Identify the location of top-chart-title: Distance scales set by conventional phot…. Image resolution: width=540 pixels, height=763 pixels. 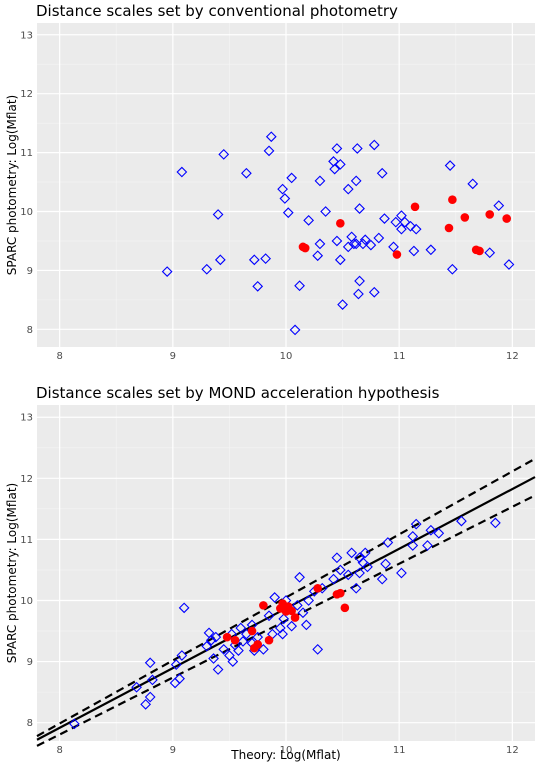
(217, 11).